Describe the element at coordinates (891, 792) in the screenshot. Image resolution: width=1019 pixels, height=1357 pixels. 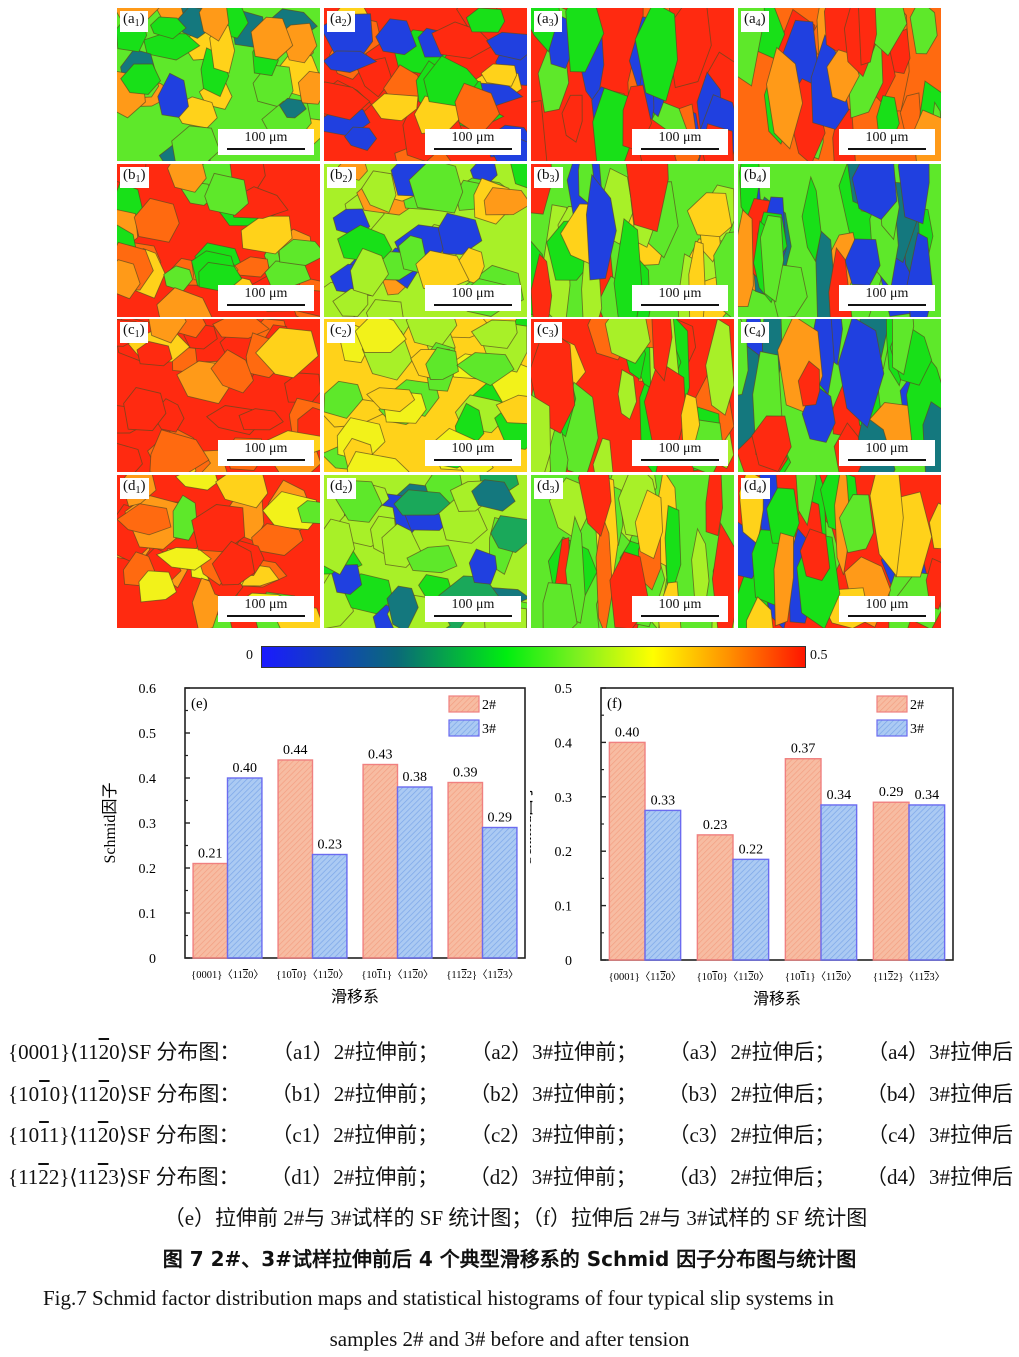
I see `bar-value-label: 0.29` at that location.